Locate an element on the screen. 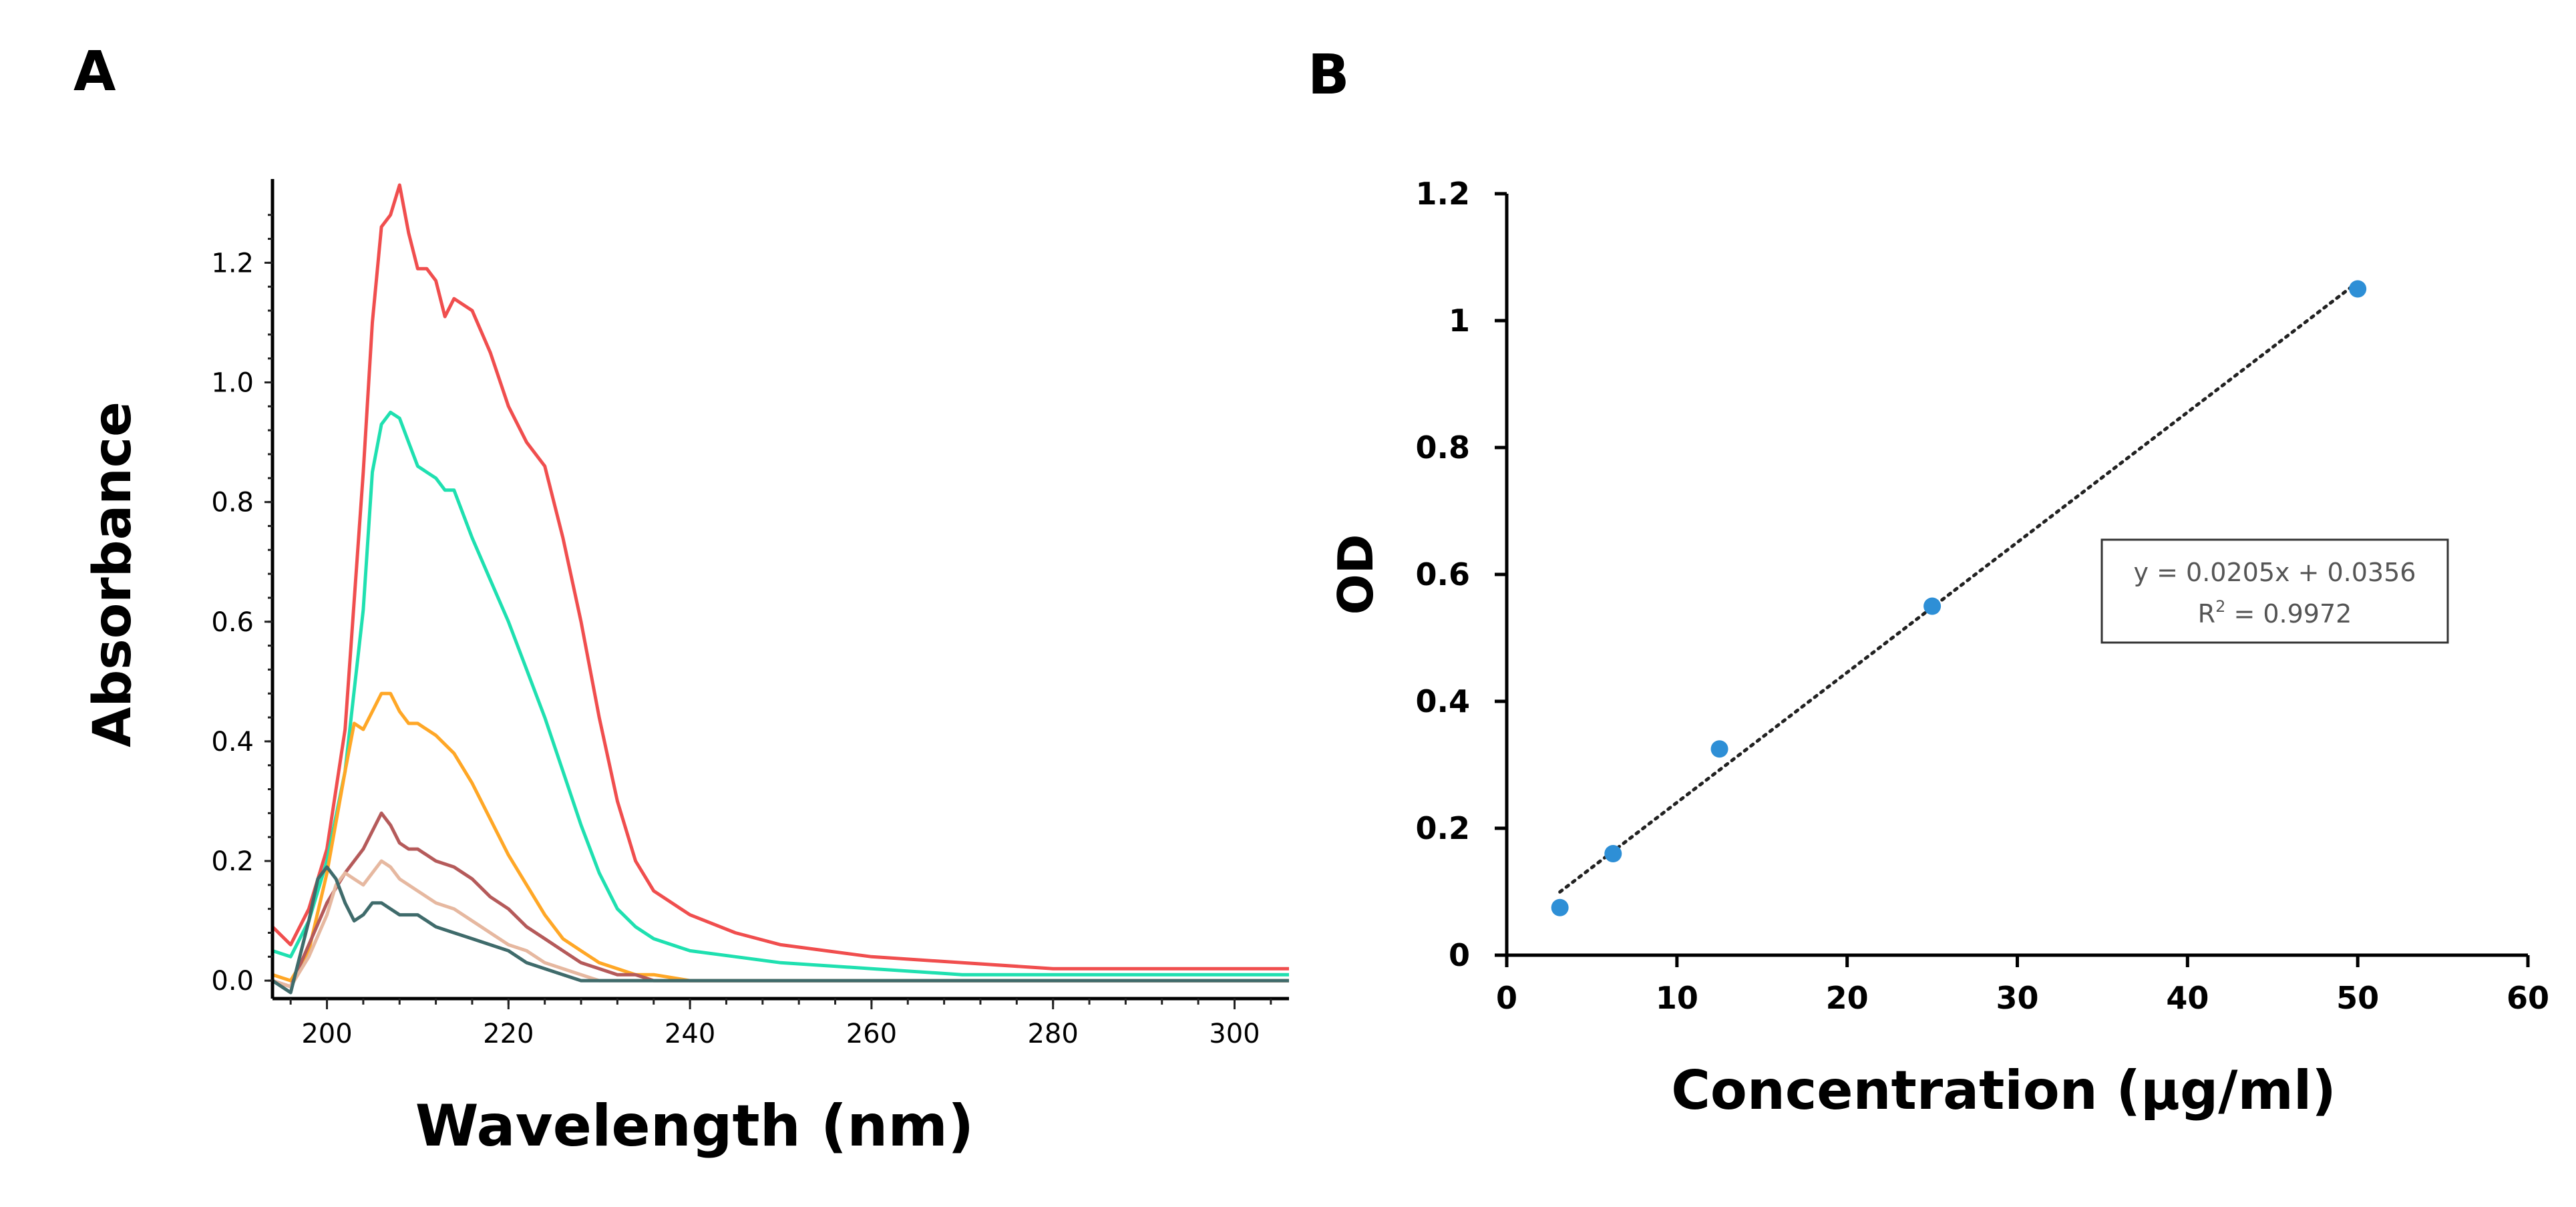  chart-b-x-title: Concentration (µg/ml) is located at coordinates (2003, 1090).